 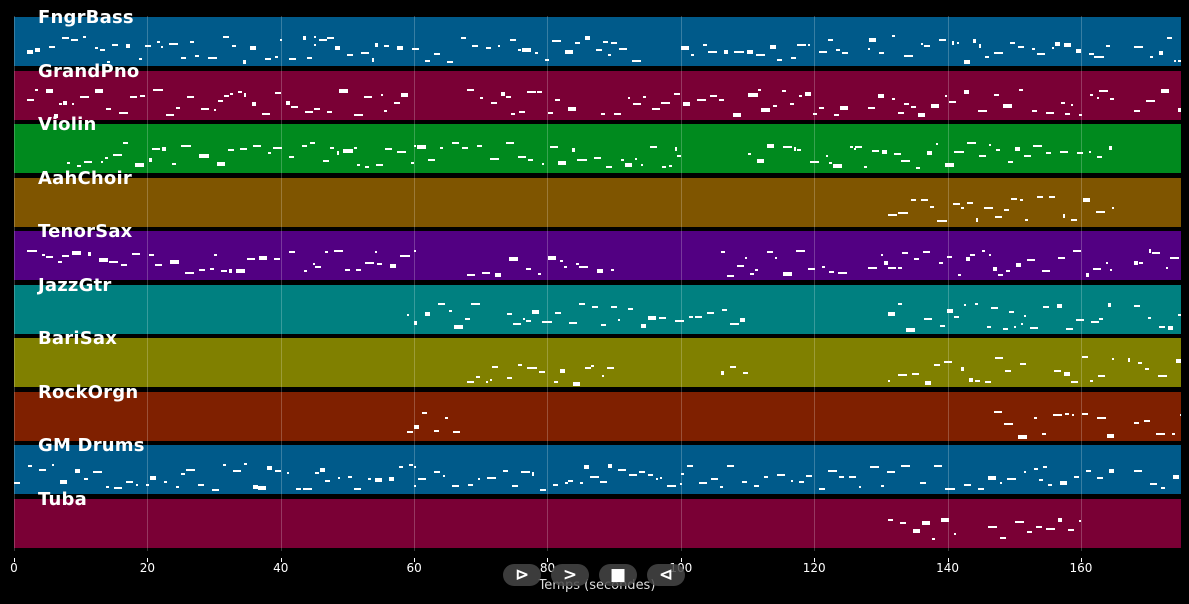 What do you see at coordinates (522, 575) in the screenshot?
I see `skip-back-icon: ⊳` at bounding box center [522, 575].